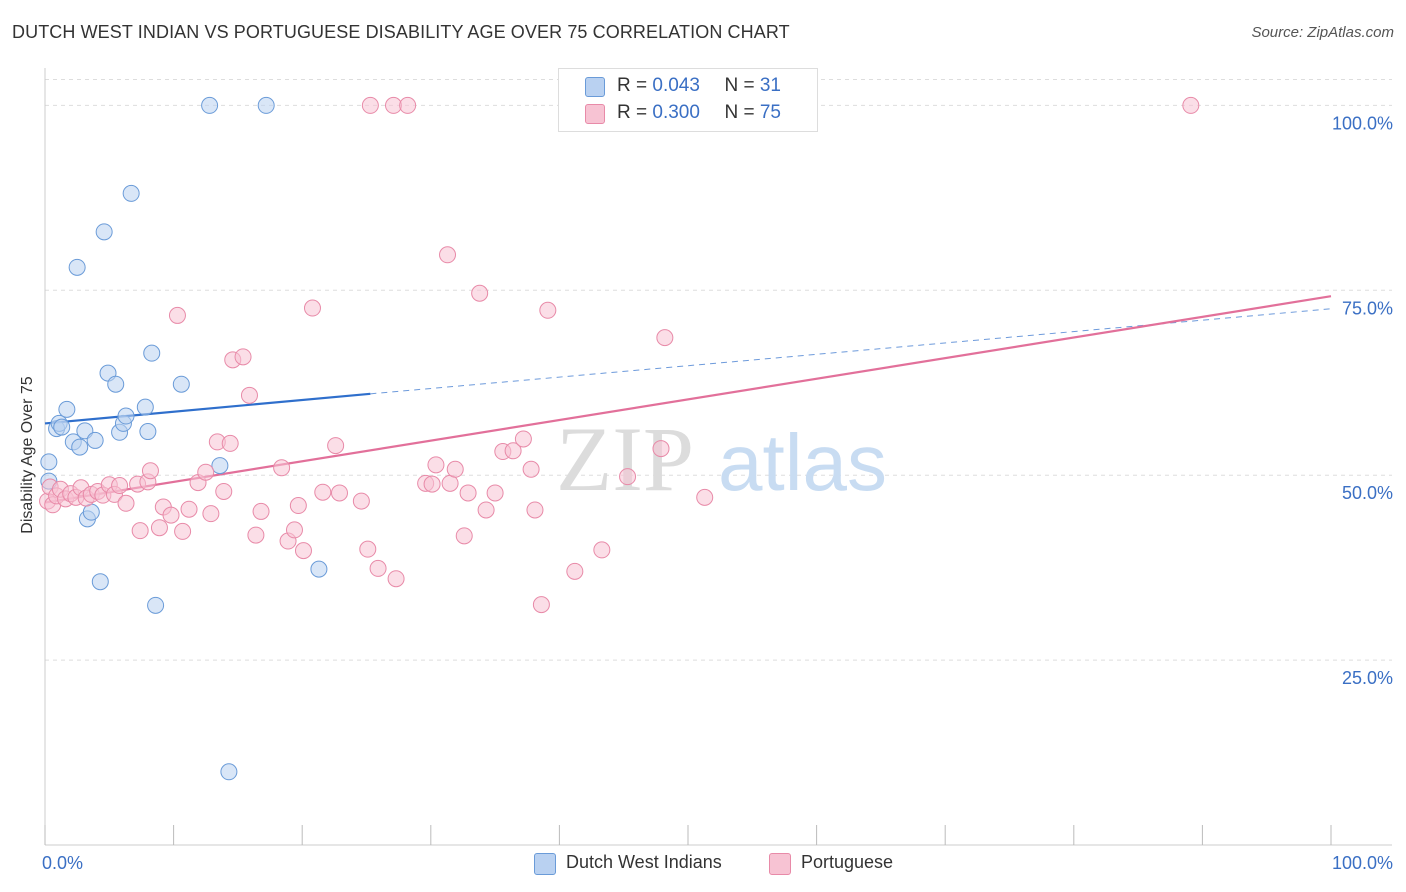 Image resolution: width=1406 pixels, height=892 pixels. What do you see at coordinates (770, 112) in the screenshot?
I see `legend-n-value: 75` at bounding box center [770, 112].